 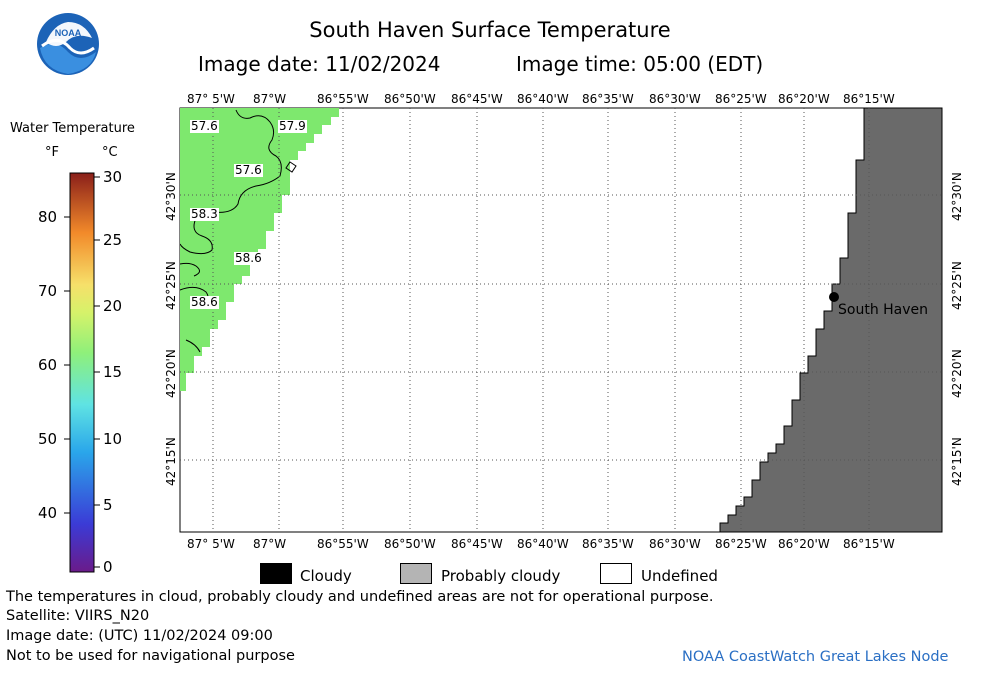 What do you see at coordinates (48, 217) in the screenshot?
I see `fahrenheit-tick-label: 80` at bounding box center [48, 217].